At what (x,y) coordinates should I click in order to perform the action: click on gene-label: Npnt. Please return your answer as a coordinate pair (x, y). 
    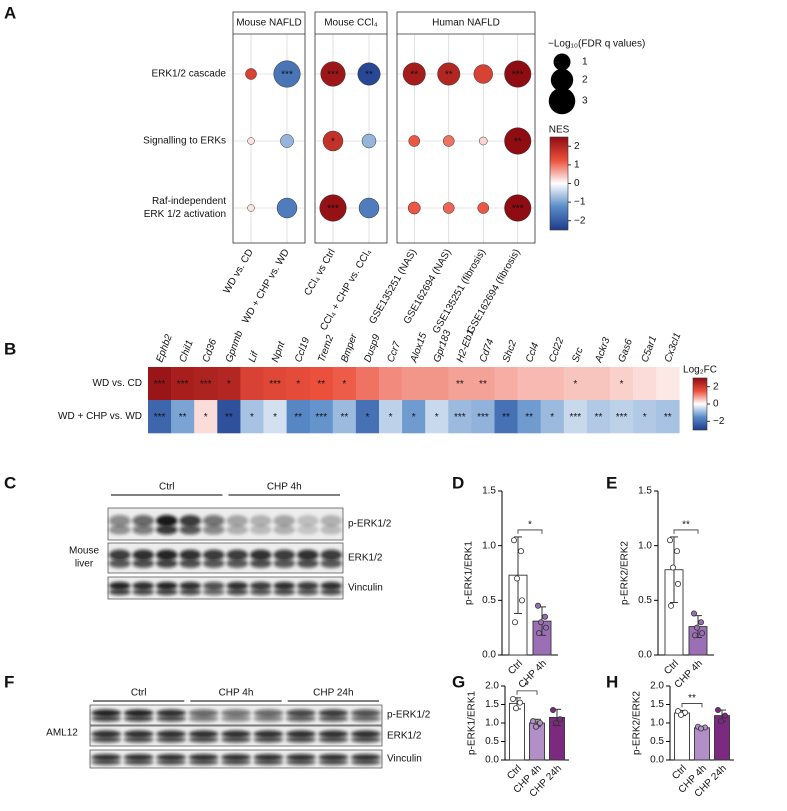
    Looking at the image, I should click on (279, 351).